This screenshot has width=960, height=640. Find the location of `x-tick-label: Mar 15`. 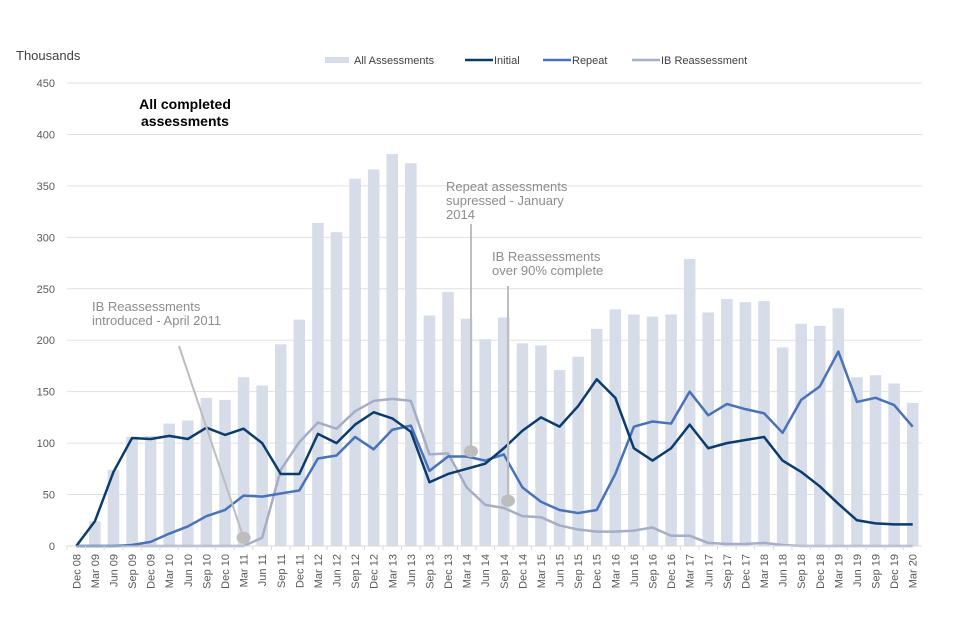

x-tick-label: Mar 15 is located at coordinates (542, 571).